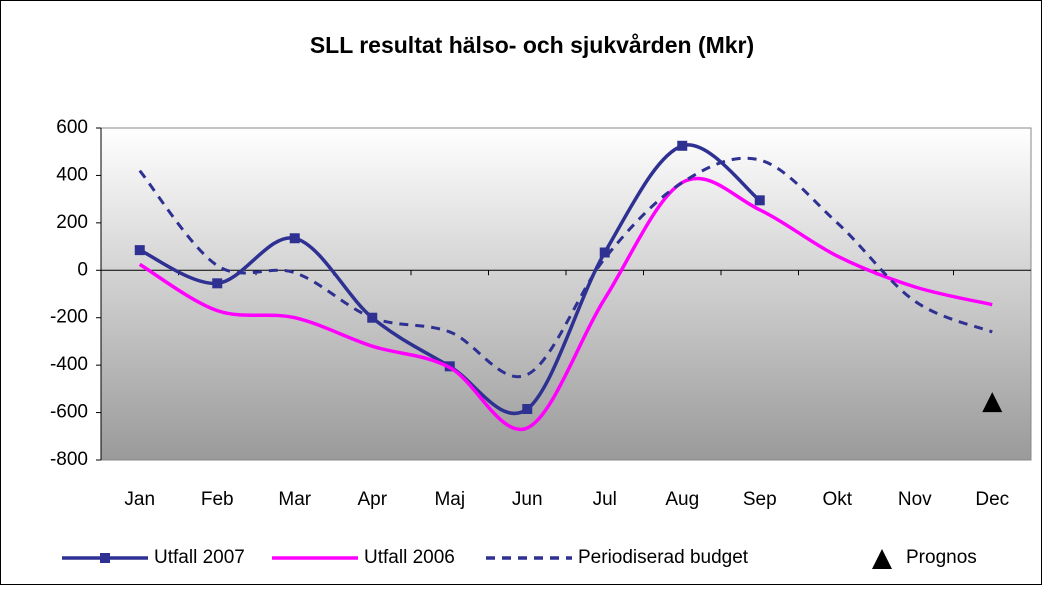 Image resolution: width=1042 pixels, height=590 pixels. What do you see at coordinates (527, 499) in the screenshot?
I see `x-tick-label: Jun` at bounding box center [527, 499].